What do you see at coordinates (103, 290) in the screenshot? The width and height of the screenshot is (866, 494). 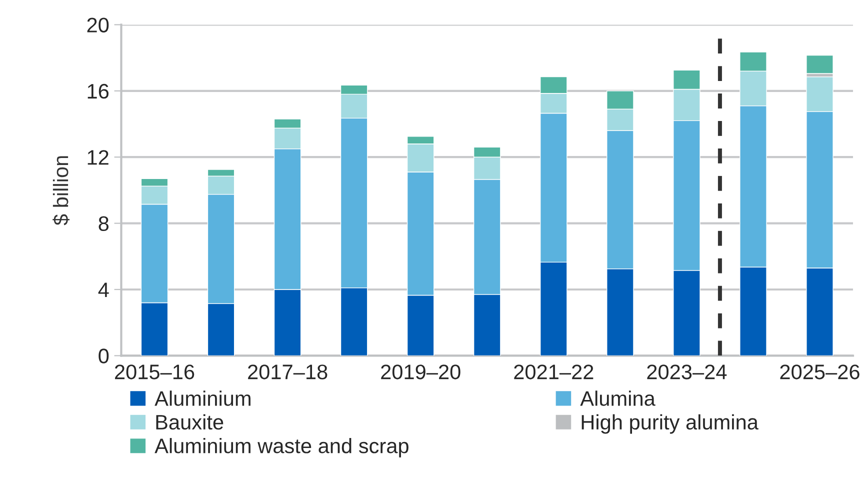 I see `y-tick-label: 4` at bounding box center [103, 290].